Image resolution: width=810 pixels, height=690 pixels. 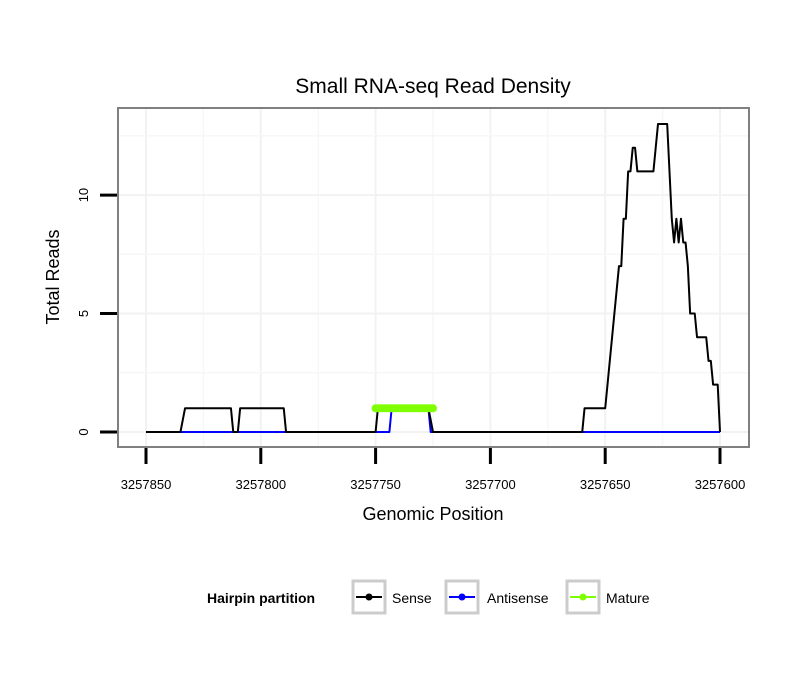 What do you see at coordinates (261, 598) in the screenshot?
I see `legend-title: Hairpin partition` at bounding box center [261, 598].